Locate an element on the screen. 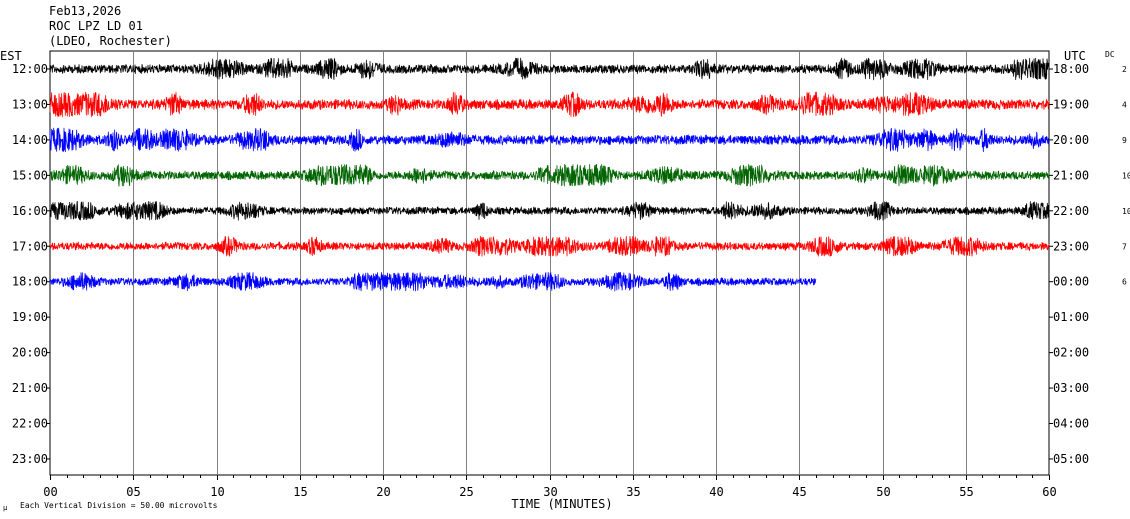  dc-value: 9 is located at coordinates (1124, 140).